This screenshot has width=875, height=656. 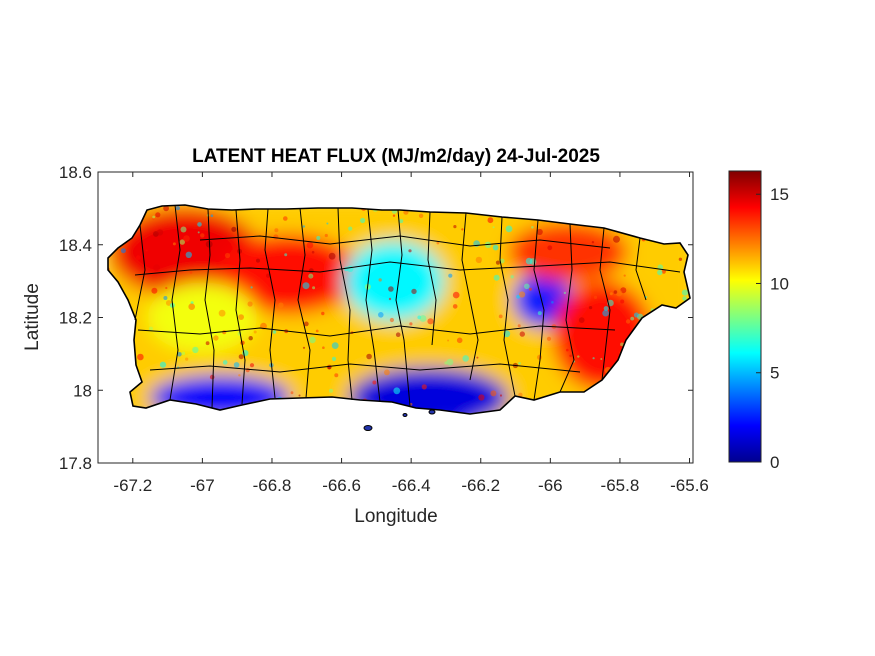 What do you see at coordinates (774, 373) in the screenshot?
I see `colorbar-tick-label: 5` at bounding box center [774, 373].